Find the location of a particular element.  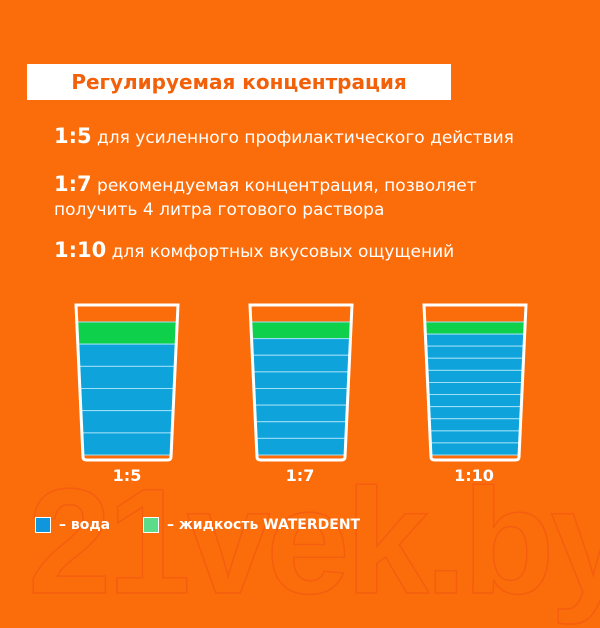

legend-water: – вода is located at coordinates (72, 525).